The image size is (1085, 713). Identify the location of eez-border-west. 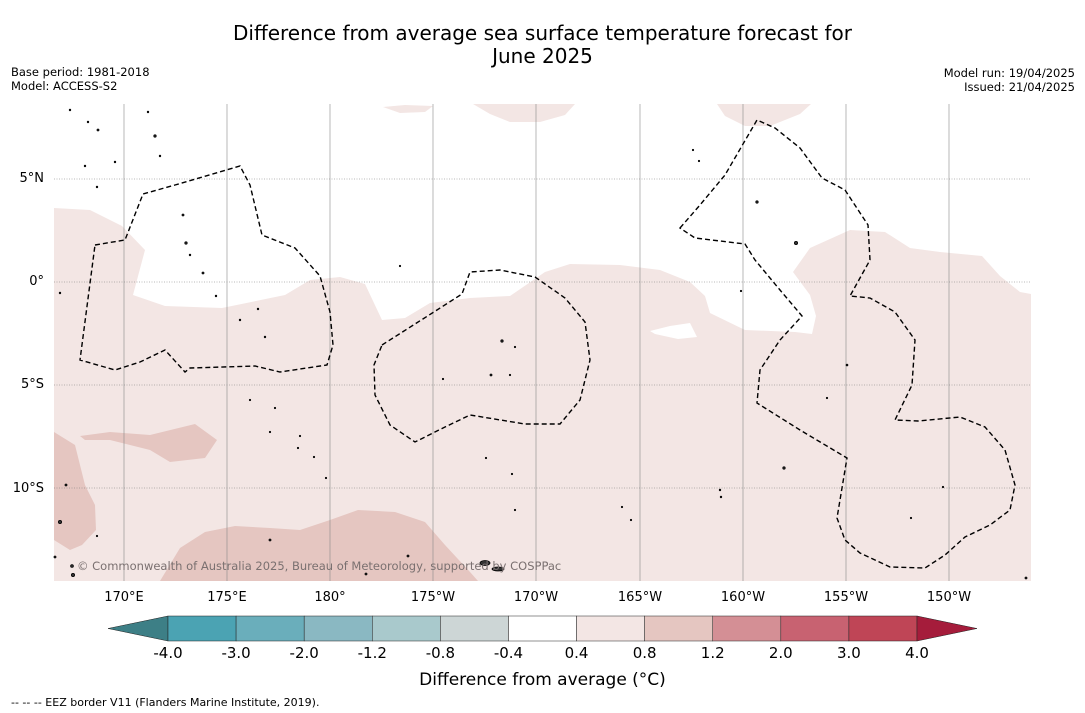
(206, 269).